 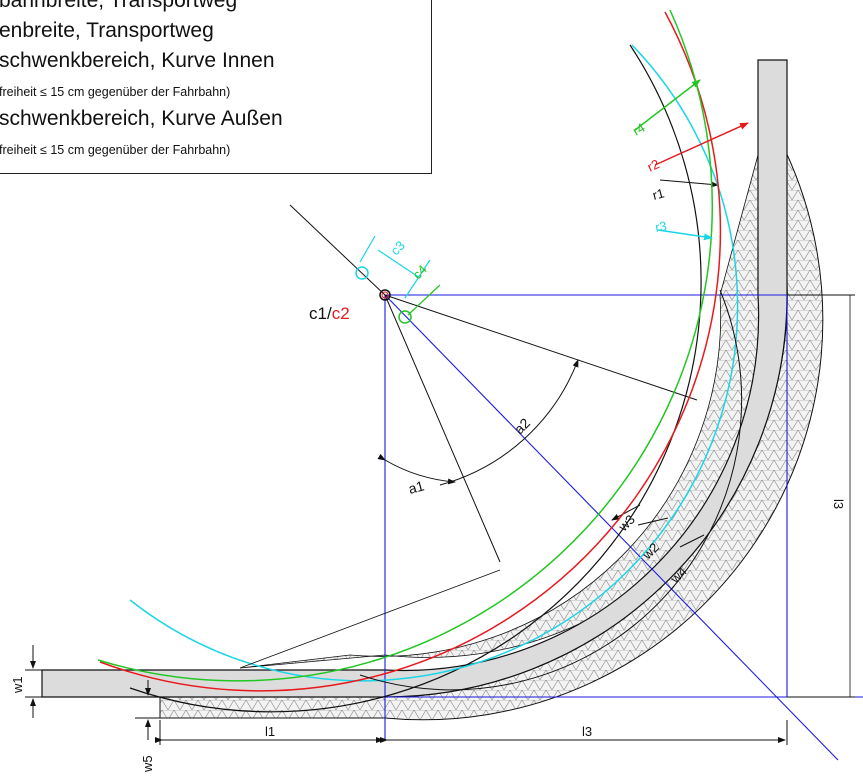 I want to click on legend-line-2: enbreite, Transportweg, so click(x=107, y=30).